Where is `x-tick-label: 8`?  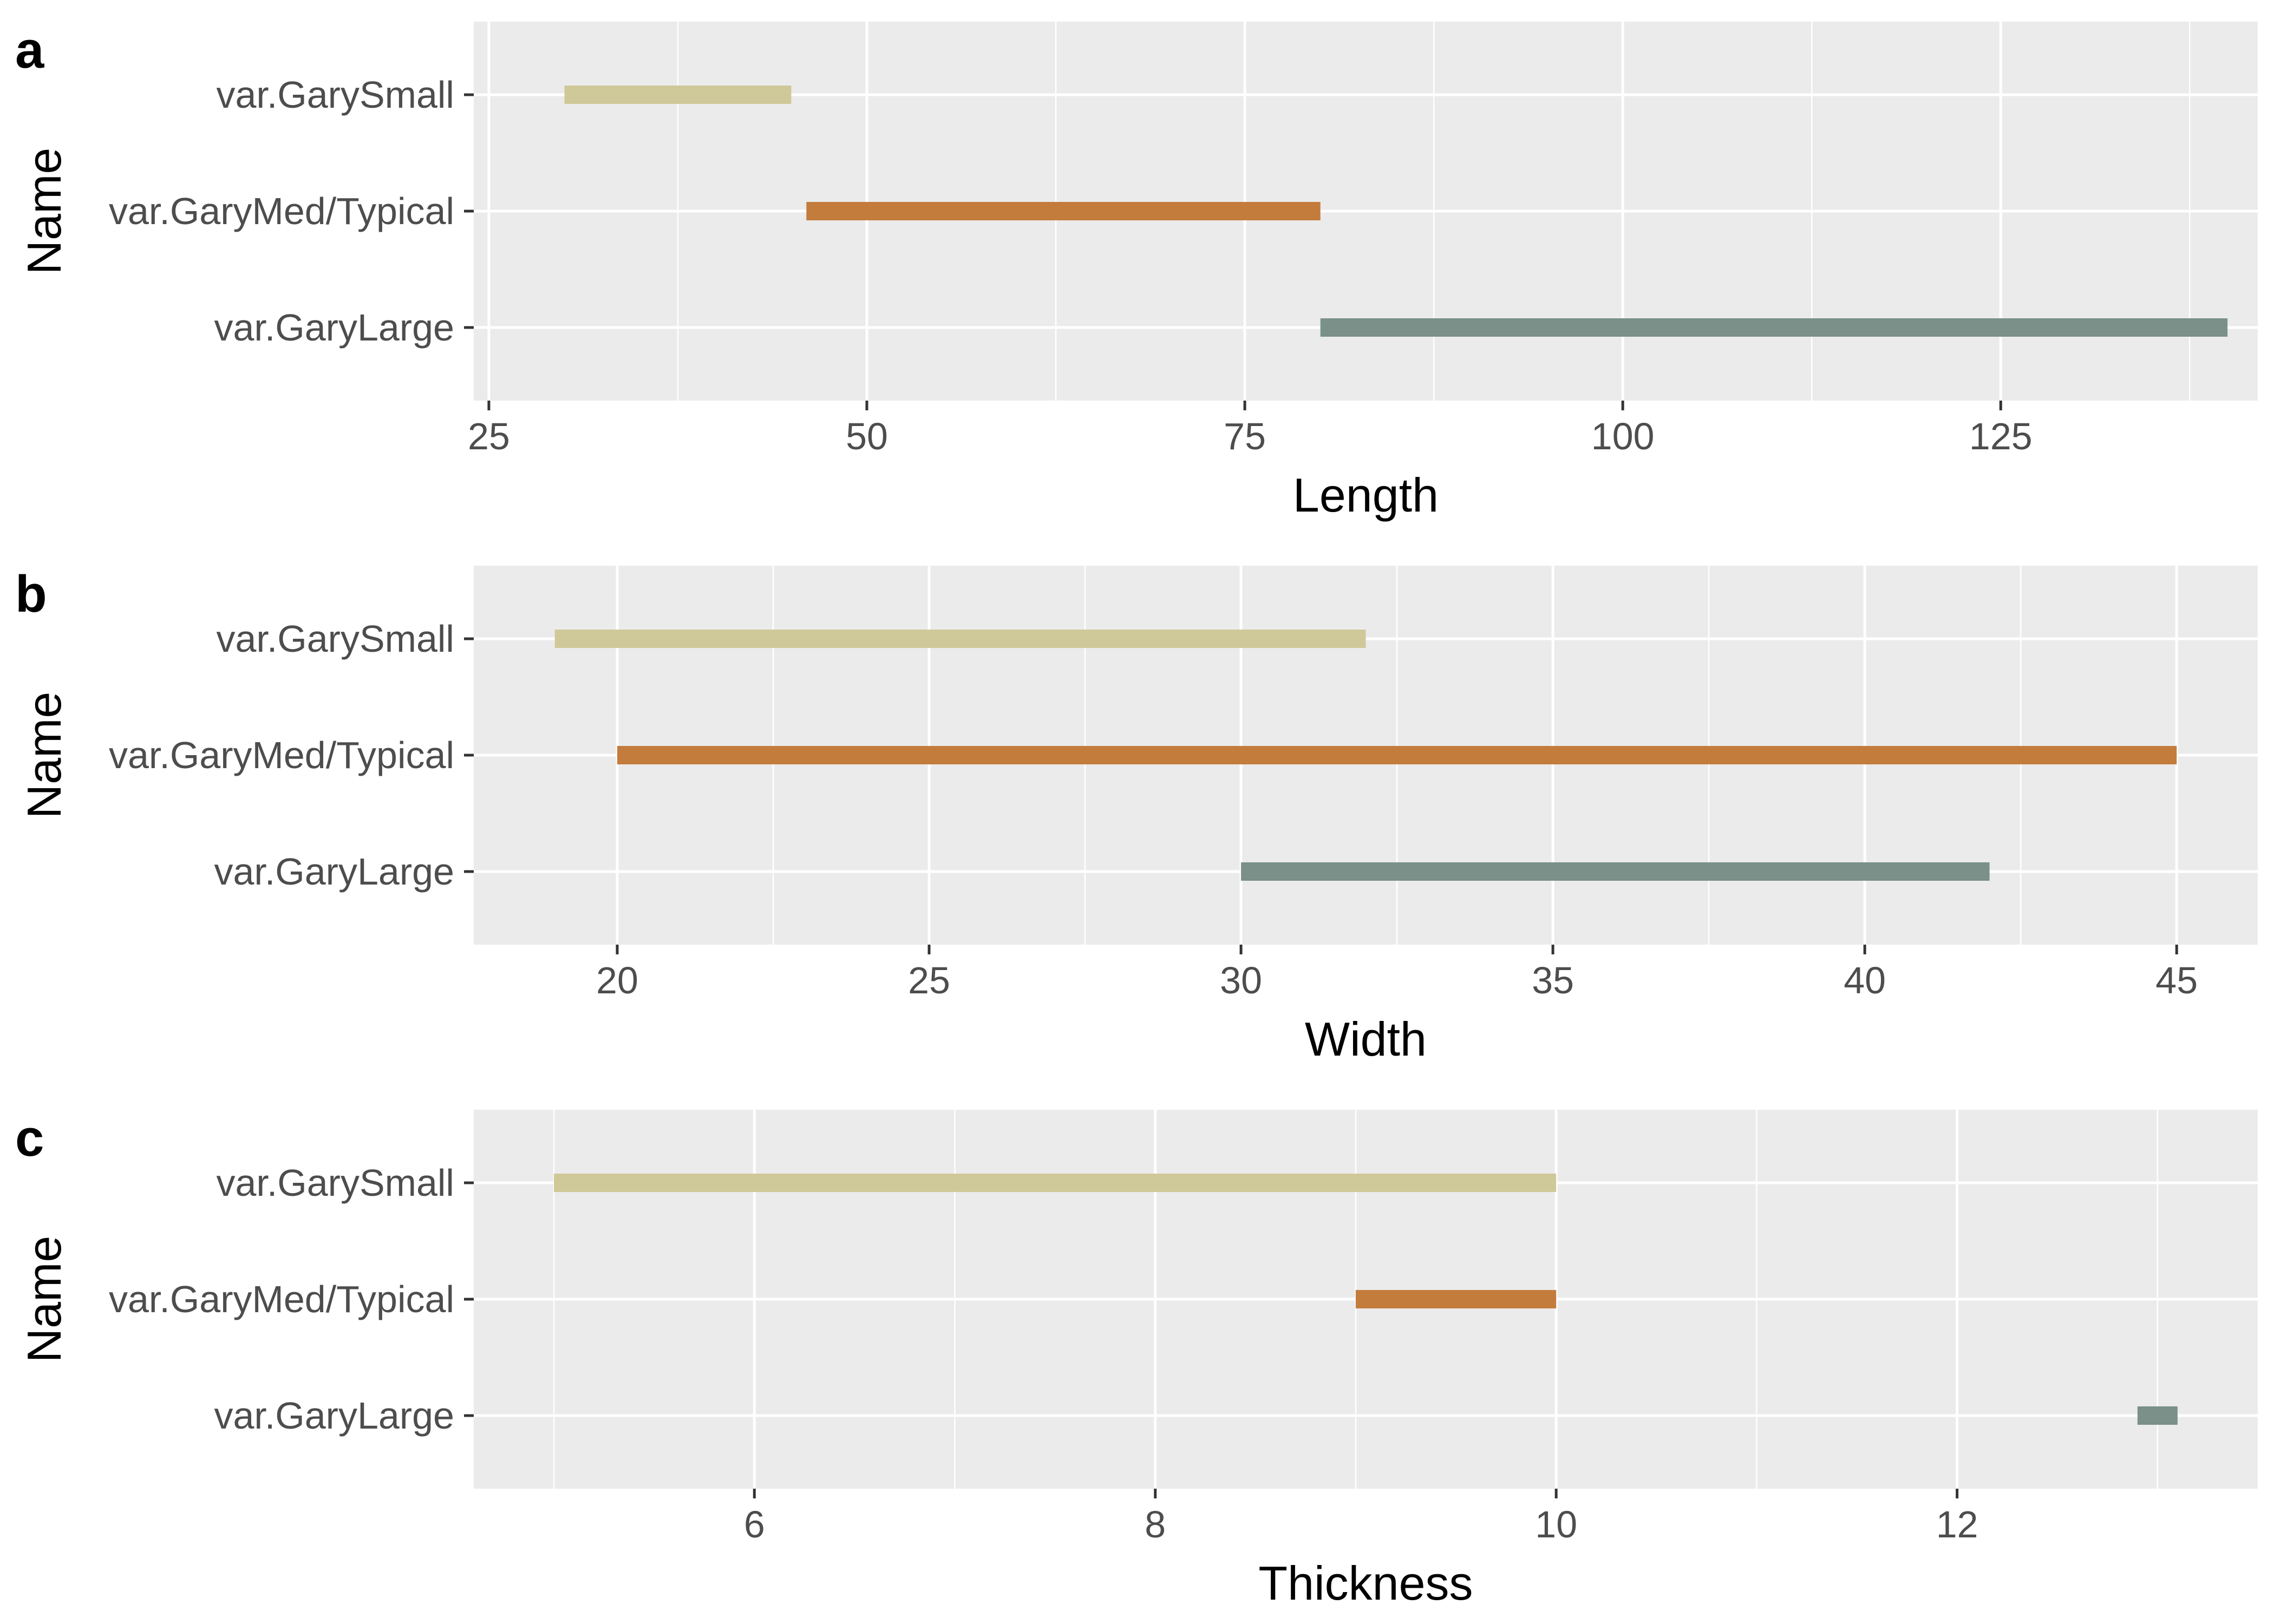
x-tick-label: 8 is located at coordinates (1155, 1525).